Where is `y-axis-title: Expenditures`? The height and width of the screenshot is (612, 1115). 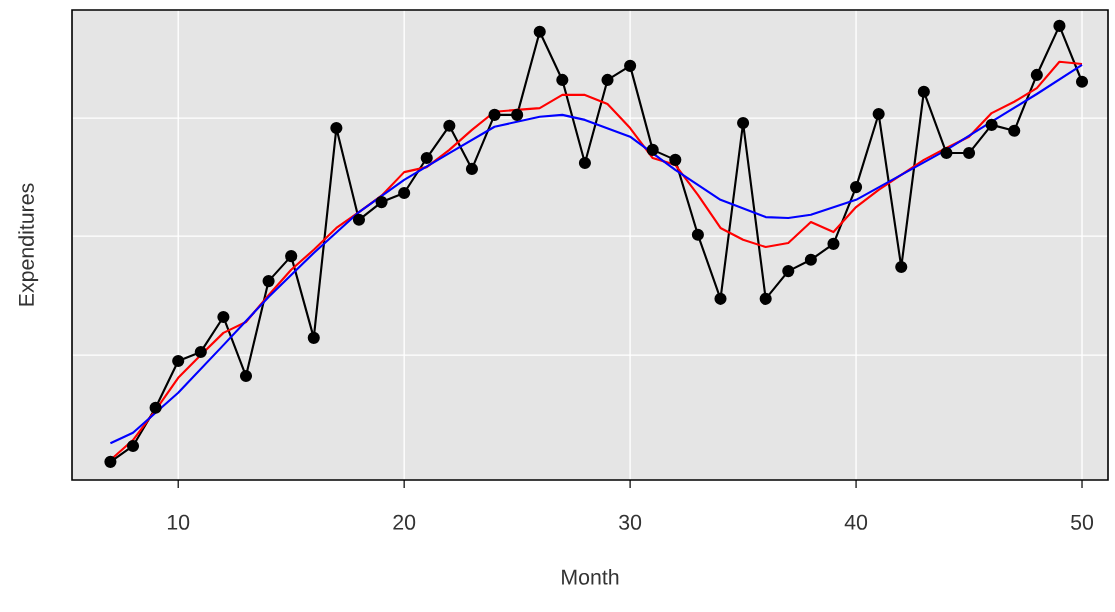 y-axis-title: Expenditures is located at coordinates (28, 244).